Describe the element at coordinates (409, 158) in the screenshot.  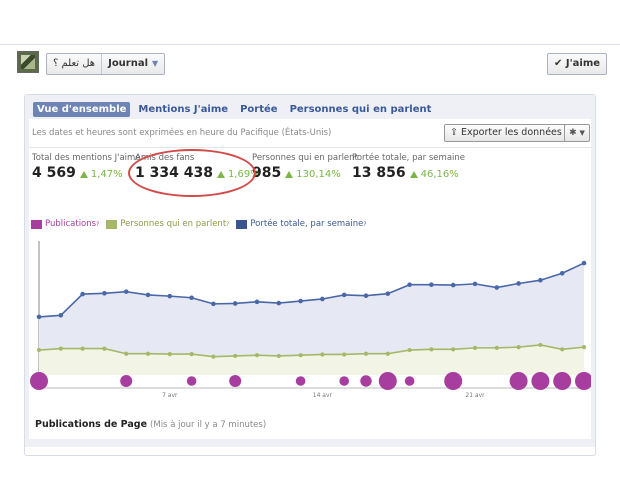
I see `stat-label: Portée totale, par semaine` at that location.